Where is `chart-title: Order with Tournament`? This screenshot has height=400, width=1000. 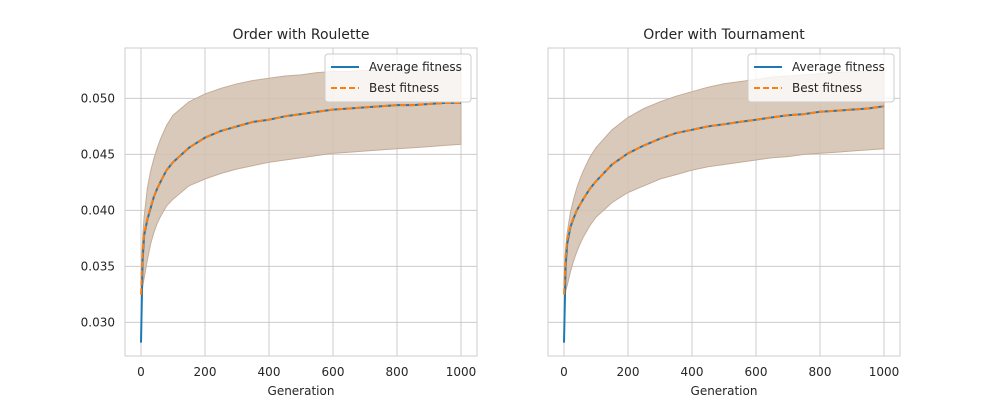
chart-title: Order with Tournament is located at coordinates (724, 35).